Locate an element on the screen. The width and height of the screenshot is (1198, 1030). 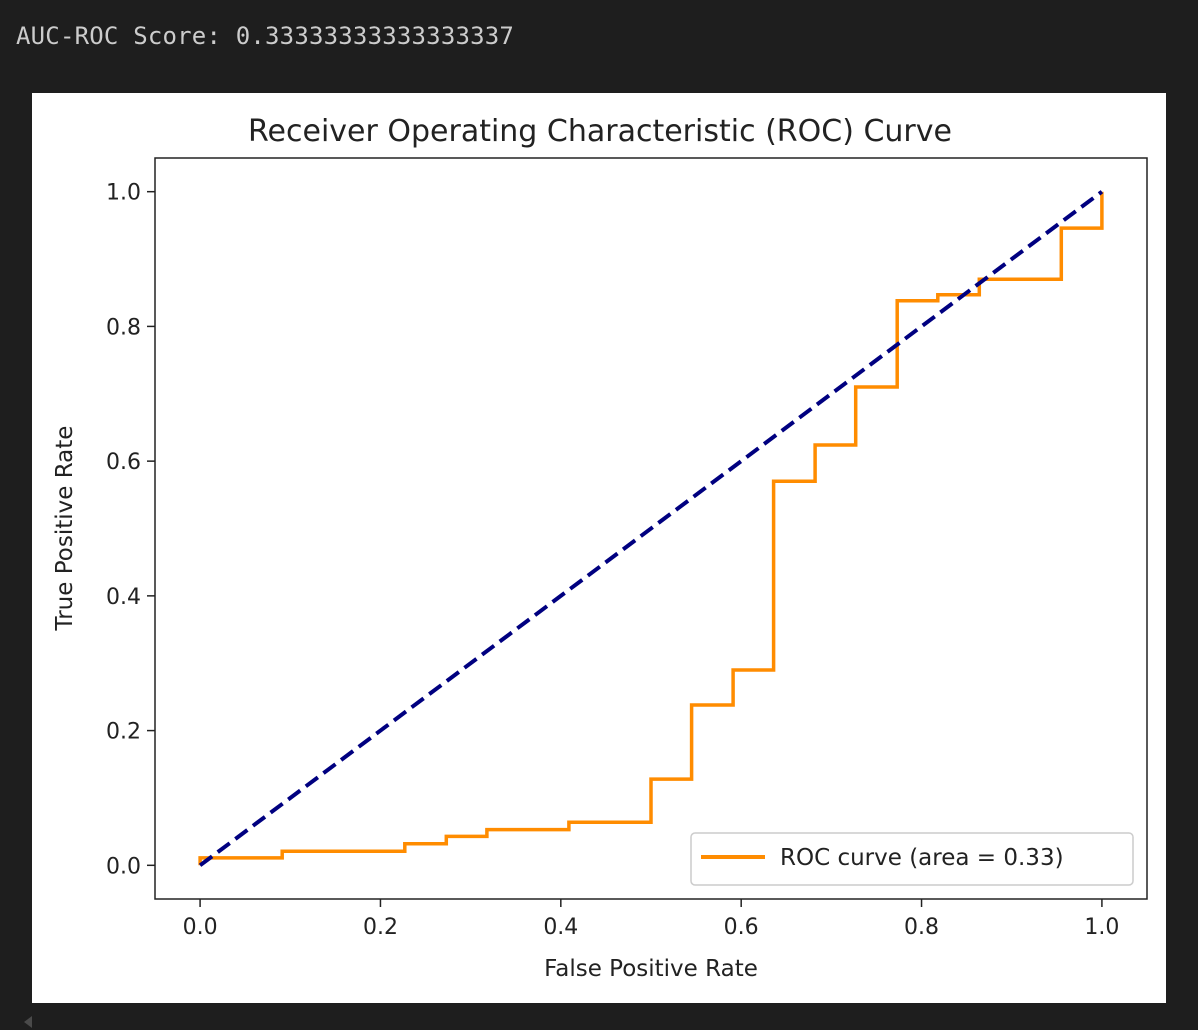
y-tick-label: 0.8 is located at coordinates (123, 327).